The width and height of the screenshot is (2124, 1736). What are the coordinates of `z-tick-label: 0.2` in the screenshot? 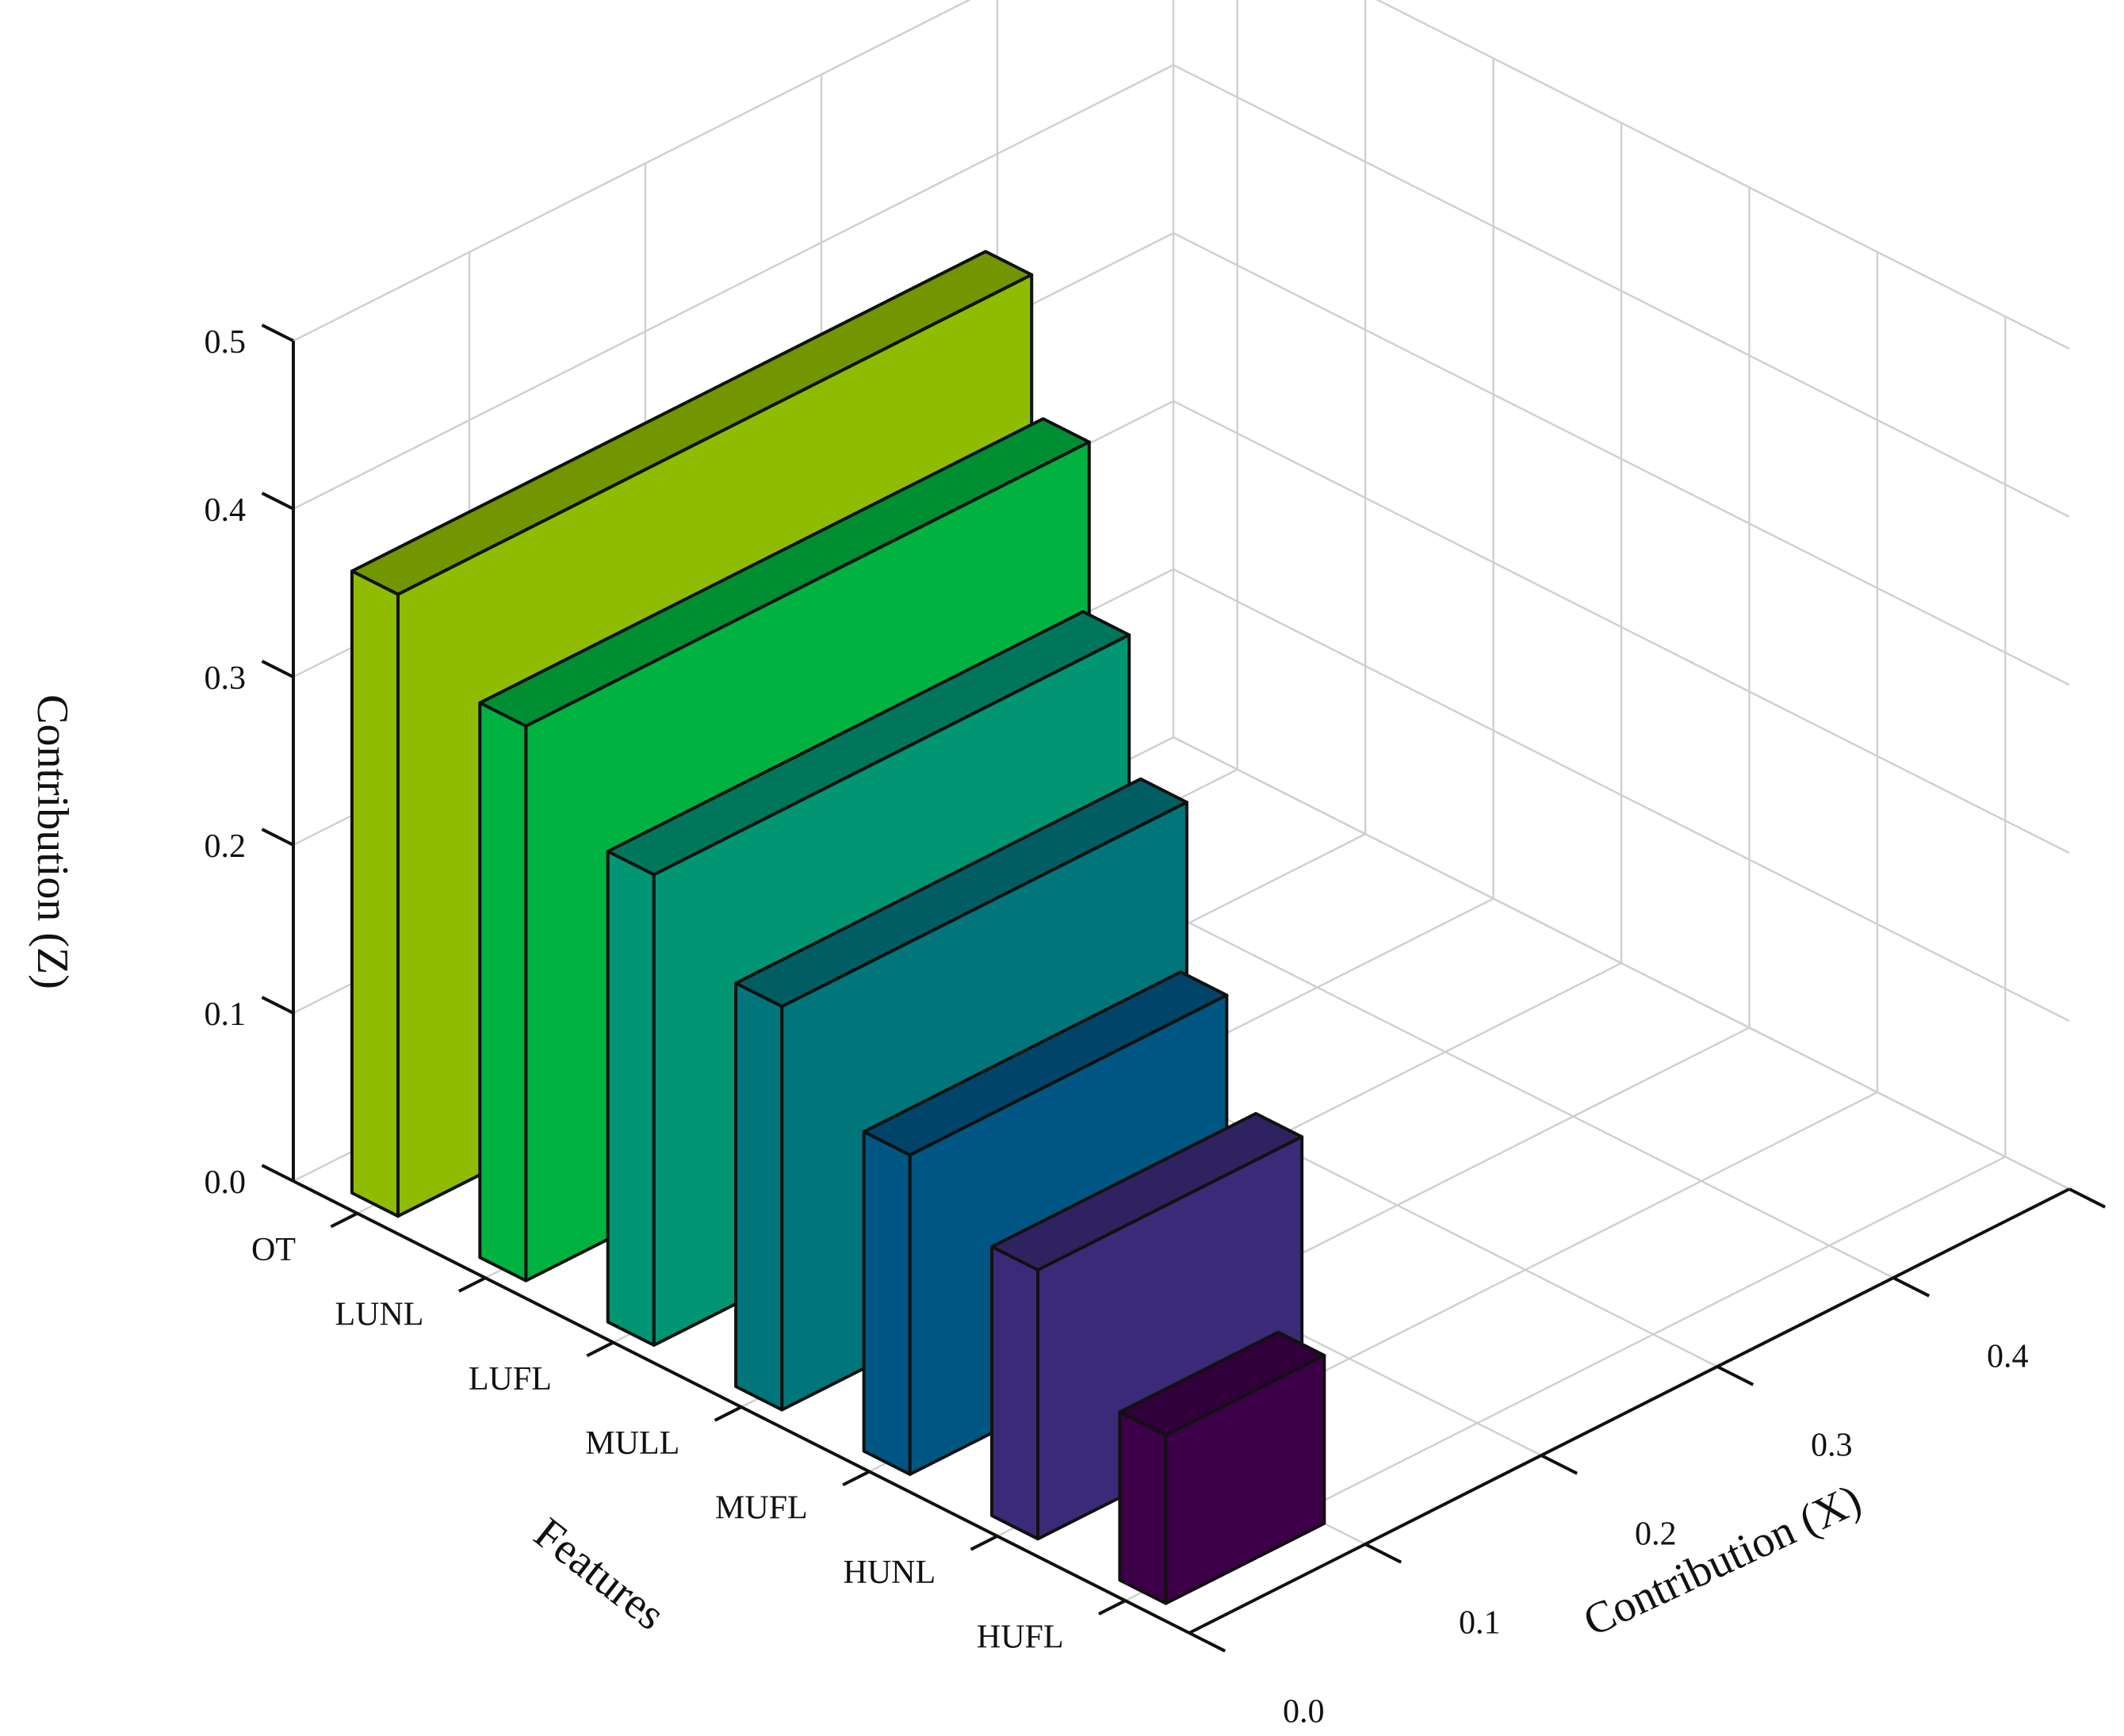 It's located at (226, 846).